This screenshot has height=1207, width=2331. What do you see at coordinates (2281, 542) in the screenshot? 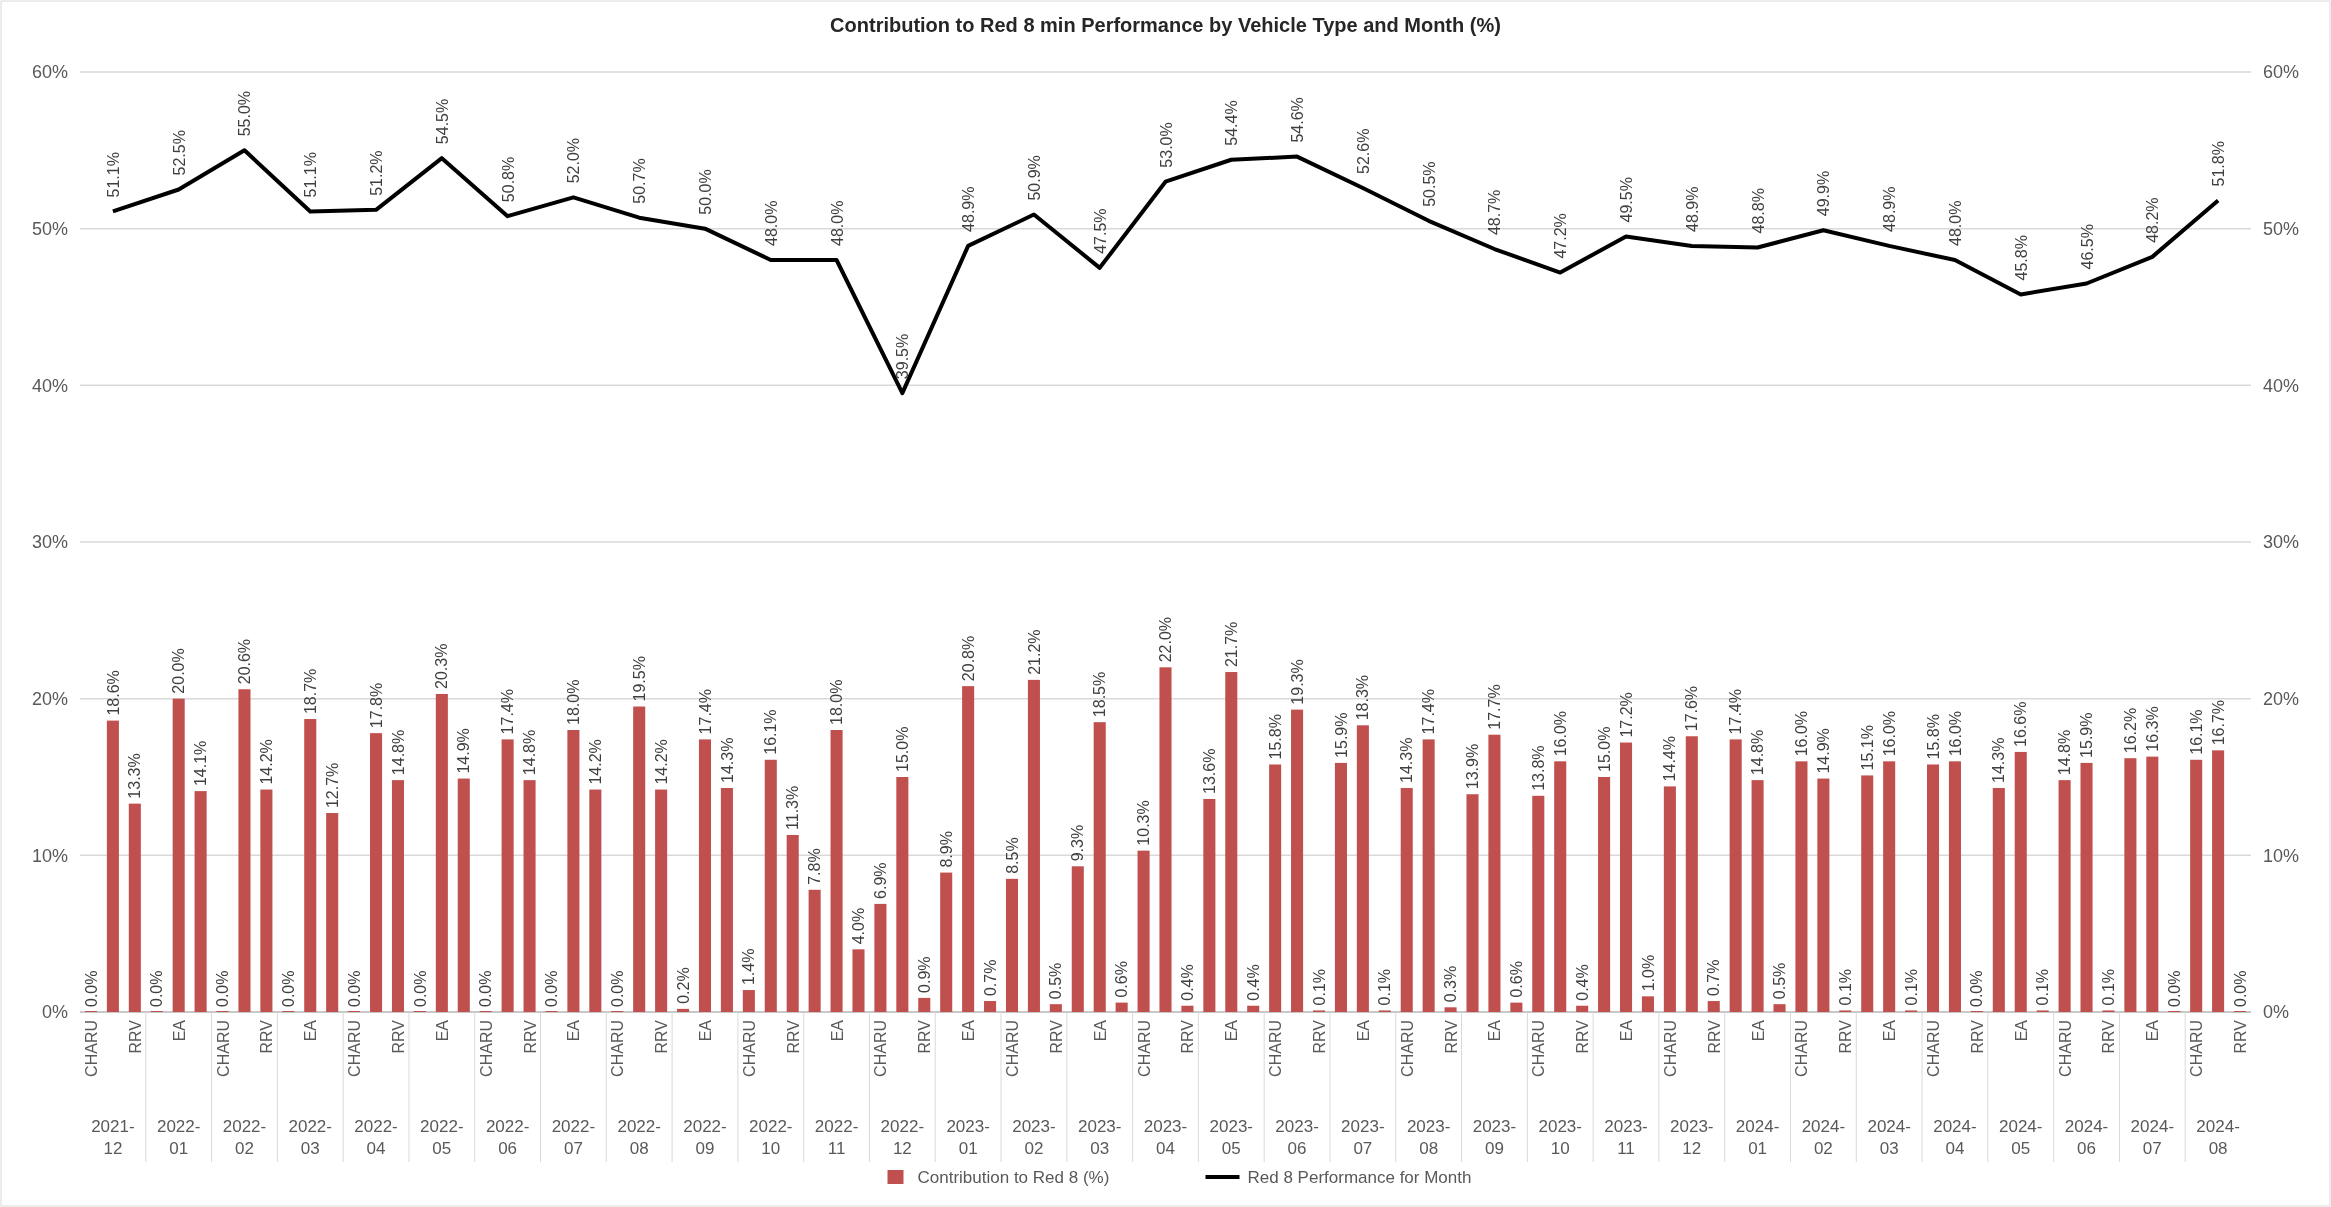
I see `y2-tick-label: 30%` at bounding box center [2281, 542].